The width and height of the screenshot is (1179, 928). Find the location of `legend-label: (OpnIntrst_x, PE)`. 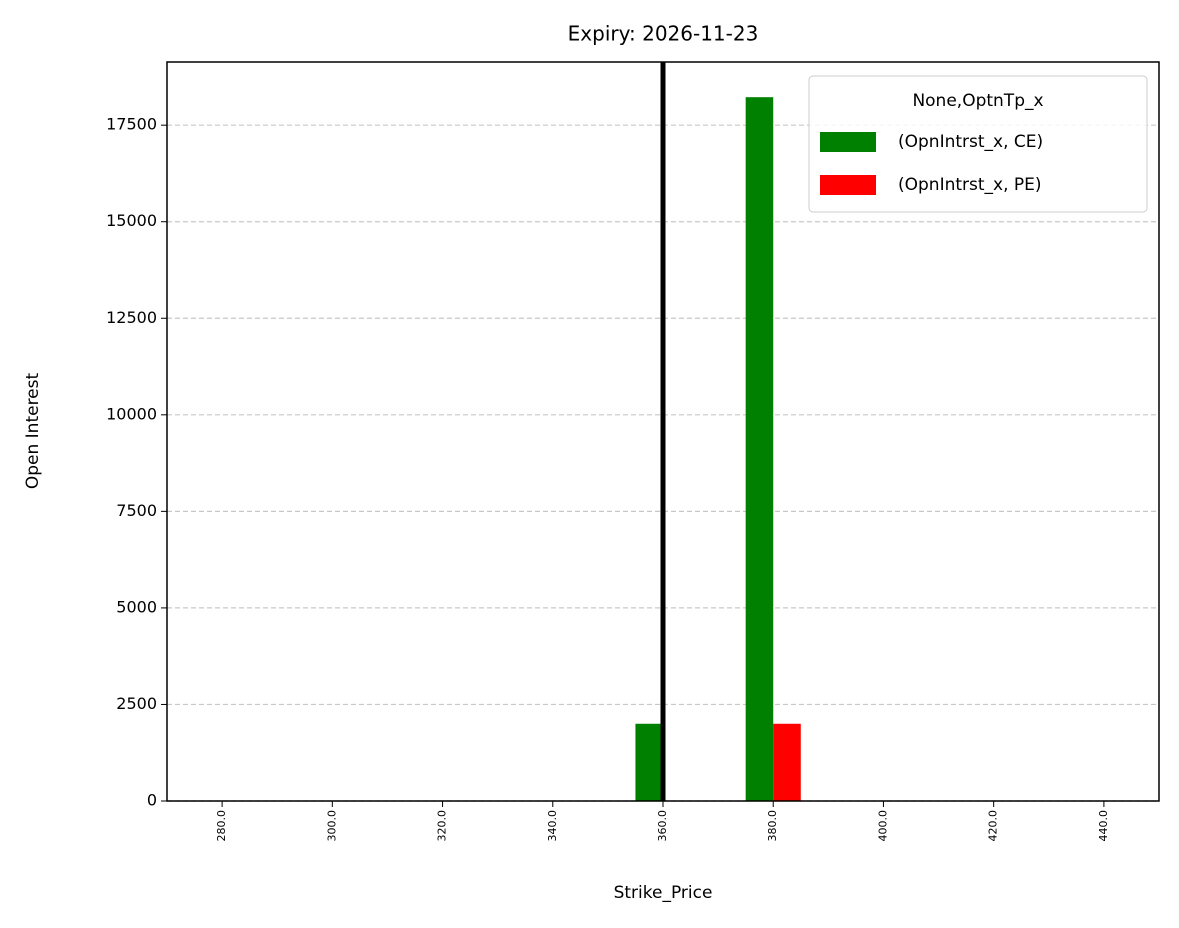

legend-label: (OpnIntrst_x, PE) is located at coordinates (970, 185).